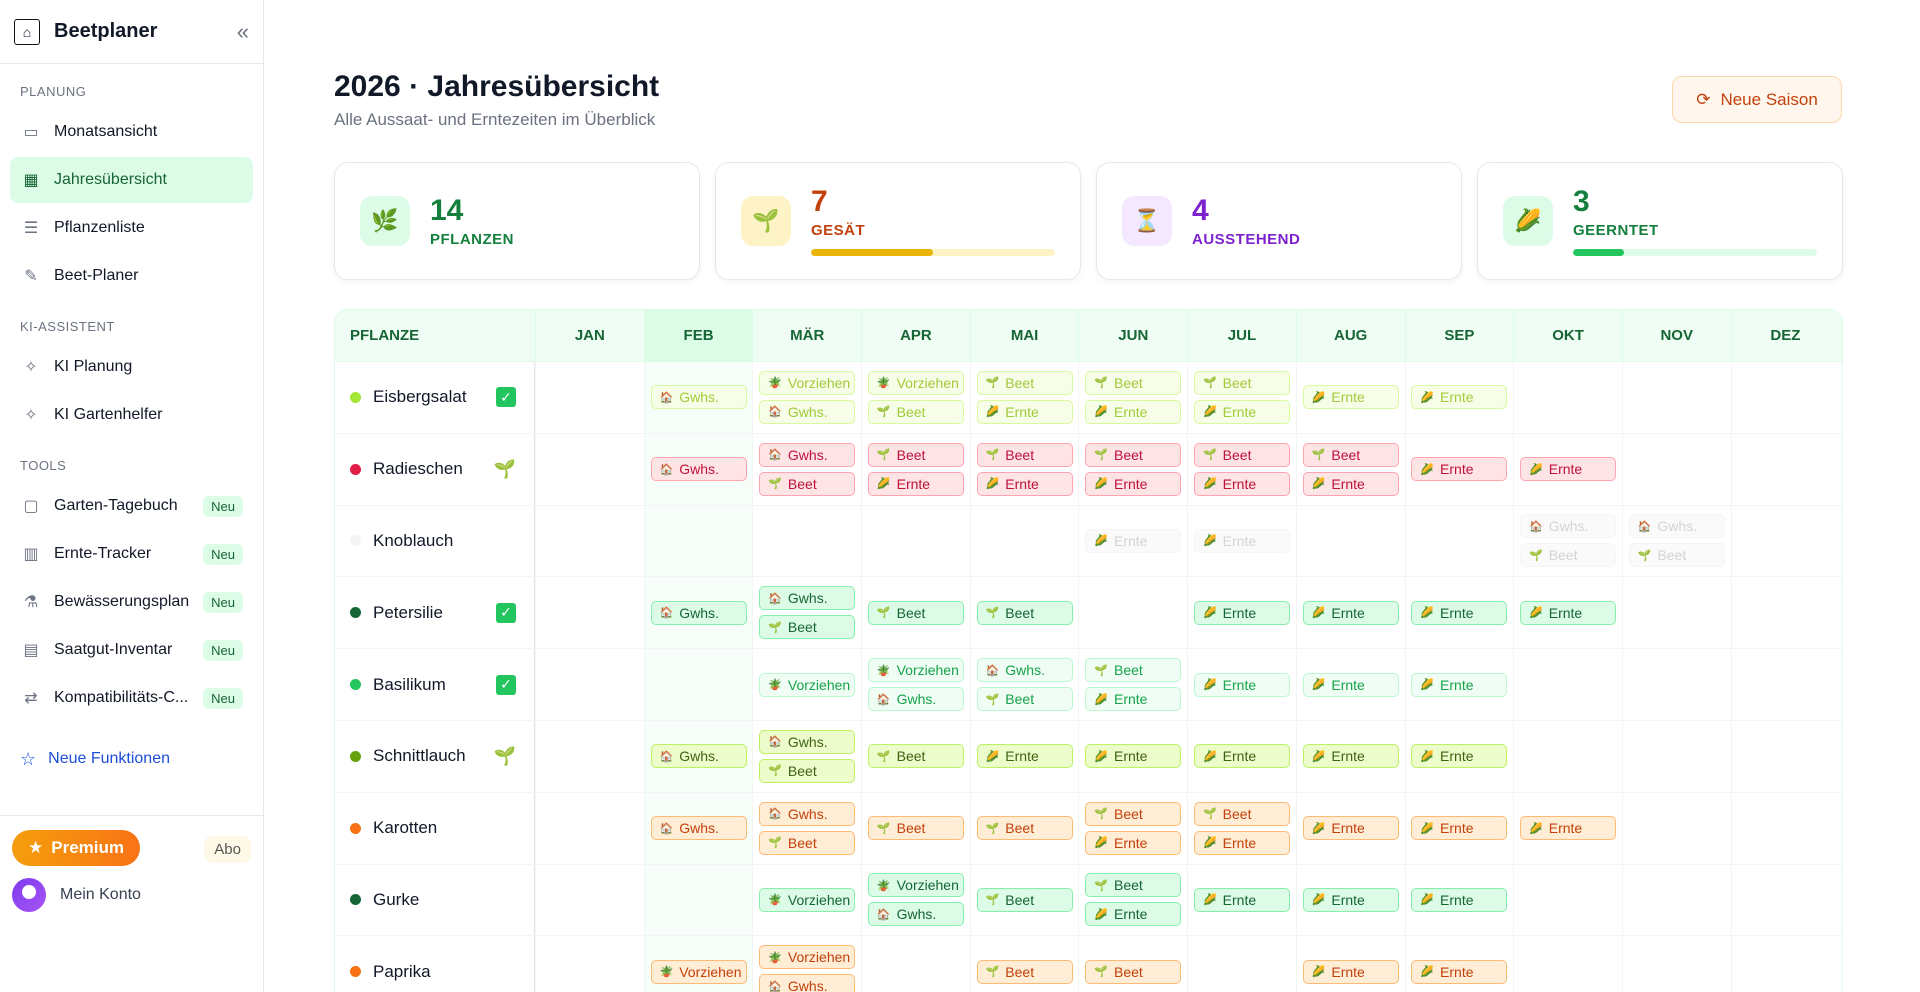  Describe the element at coordinates (131, 276) in the screenshot. I see `sidebar-item-beet-planer: ✎ Beet-Planer` at that location.